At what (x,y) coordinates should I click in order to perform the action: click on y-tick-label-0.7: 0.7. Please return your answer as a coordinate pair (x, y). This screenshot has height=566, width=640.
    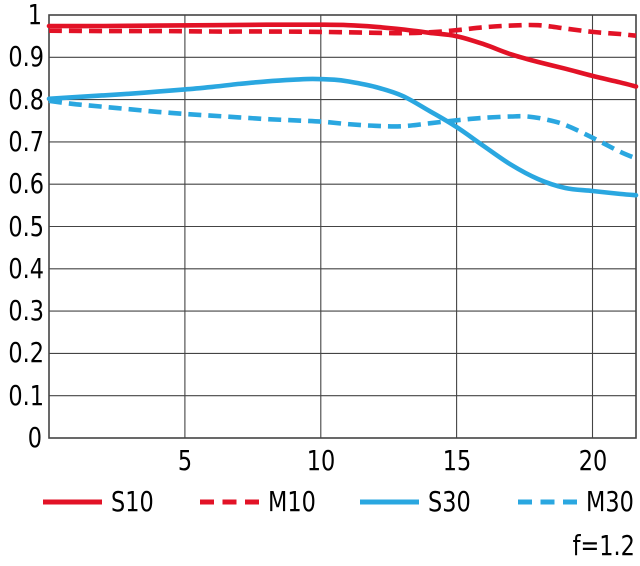
    Looking at the image, I should click on (26, 141).